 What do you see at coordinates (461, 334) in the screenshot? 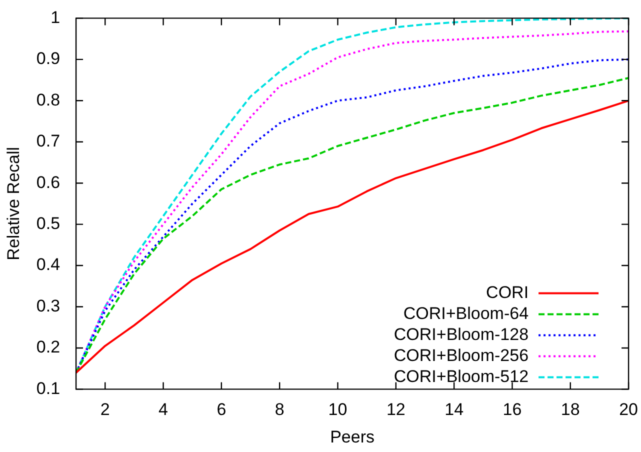
I see `legend-label: CORI+Bloom-128` at bounding box center [461, 334].